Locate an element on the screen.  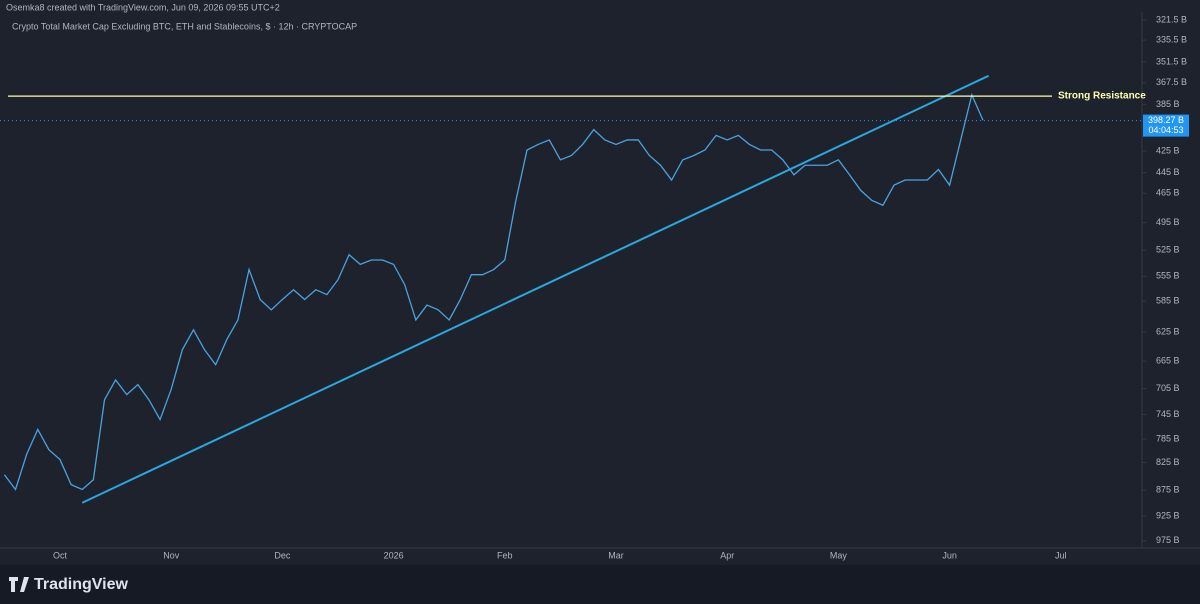
y-tick-label: 367.5 B is located at coordinates (1171, 82).